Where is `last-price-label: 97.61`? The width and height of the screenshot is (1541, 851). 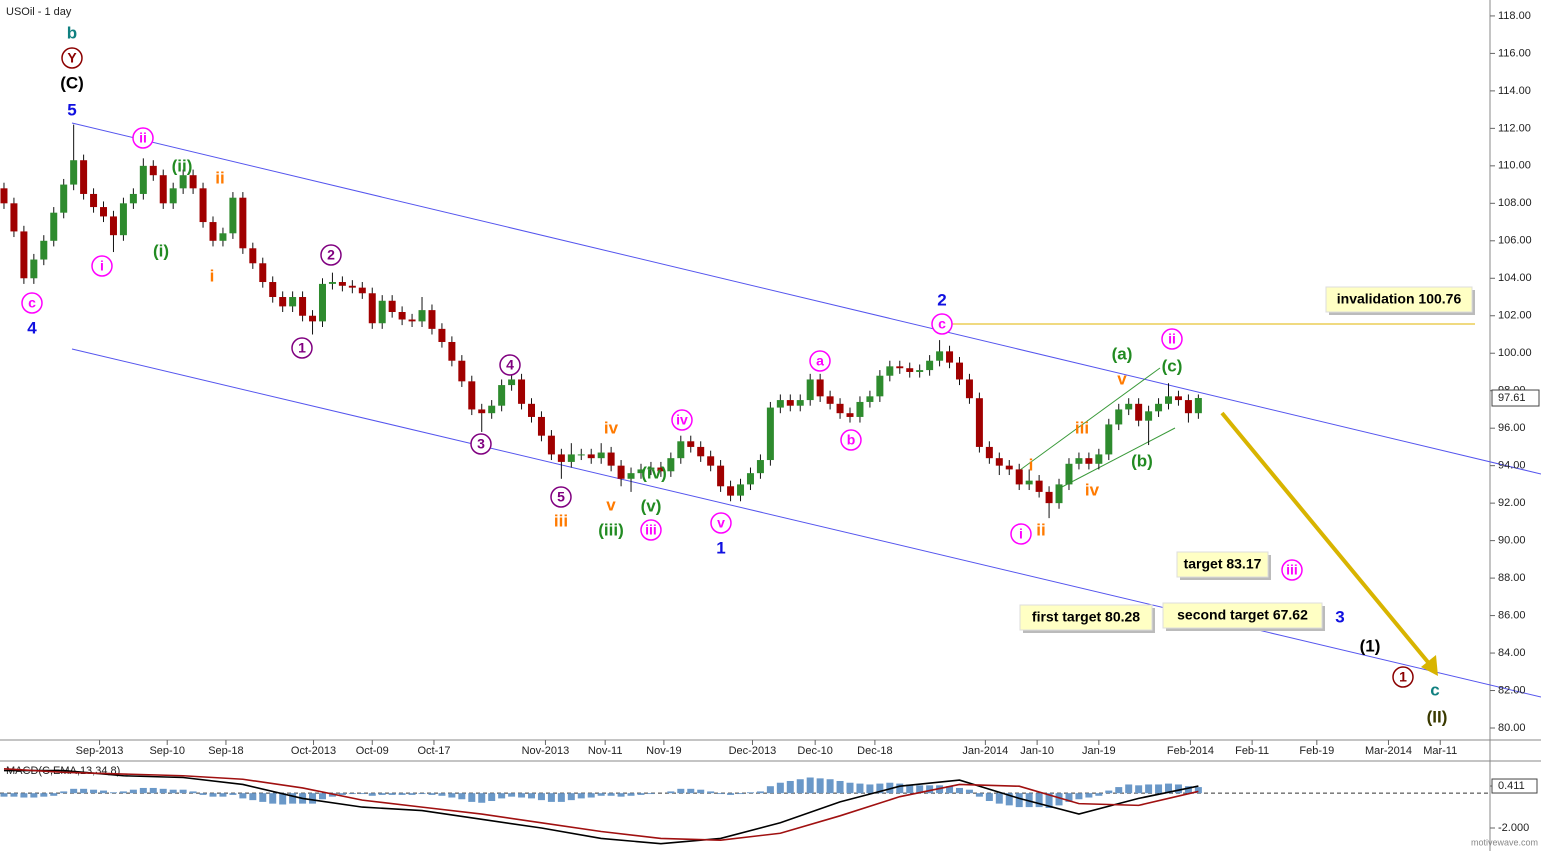
last-price-label: 97.61 is located at coordinates (1512, 398).